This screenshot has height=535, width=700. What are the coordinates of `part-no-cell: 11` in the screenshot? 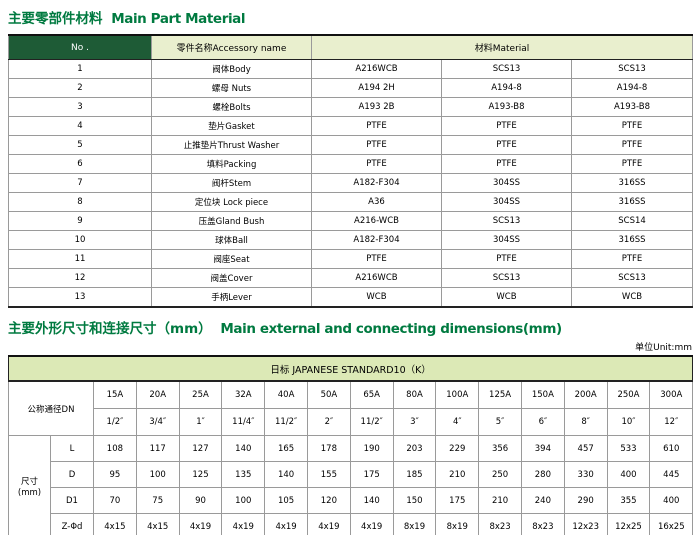 It's located at (80, 259).